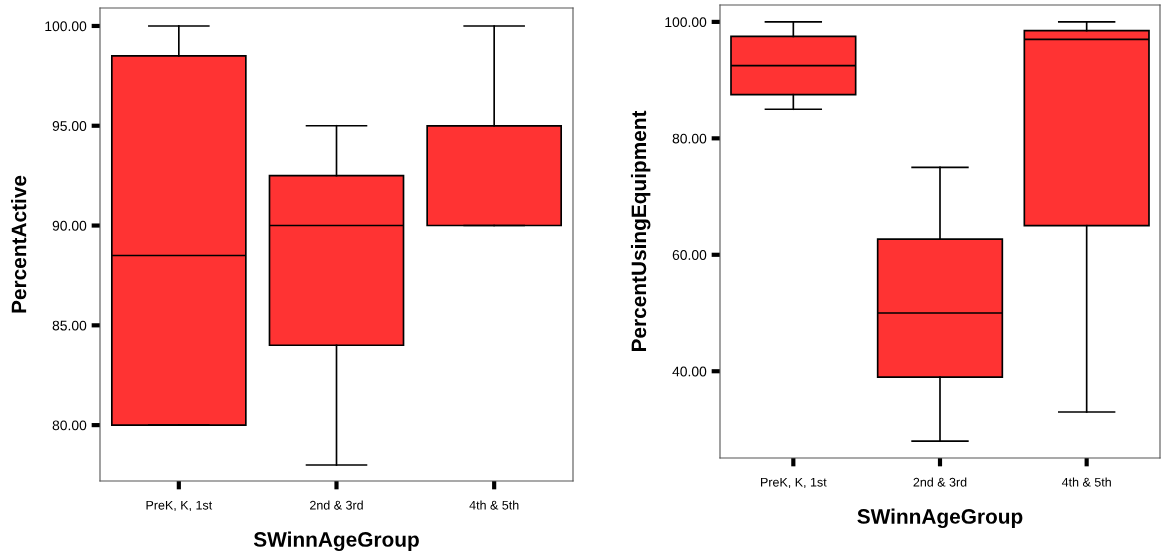 Image resolution: width=1165 pixels, height=556 pixels. Describe the element at coordinates (689, 371) in the screenshot. I see `y-tick-label: 40.00` at that location.